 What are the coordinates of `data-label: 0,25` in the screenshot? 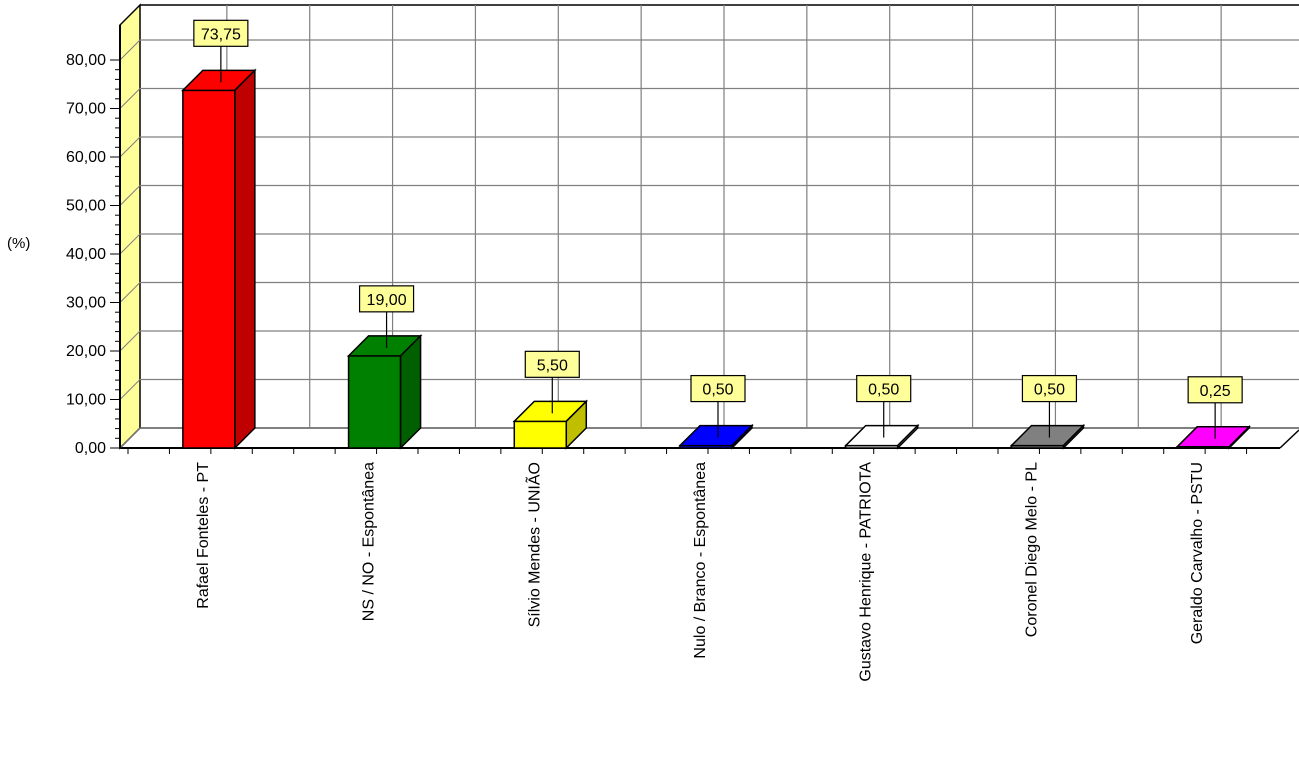 It's located at (1215, 391).